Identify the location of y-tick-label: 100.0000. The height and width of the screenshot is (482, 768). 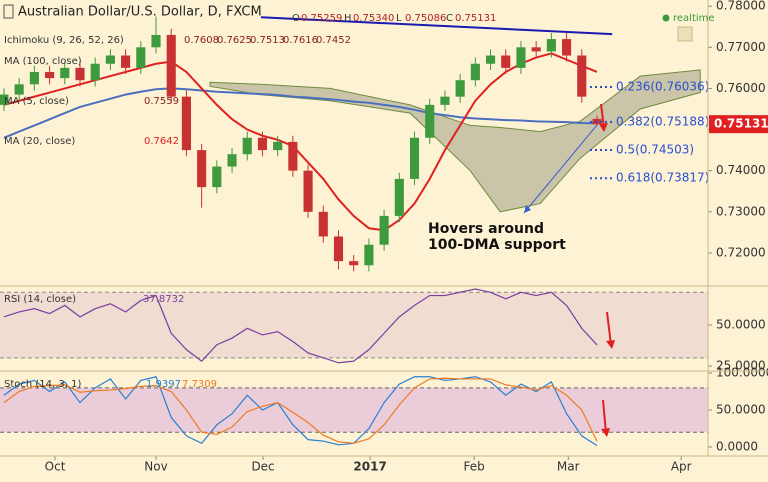
(742, 373).